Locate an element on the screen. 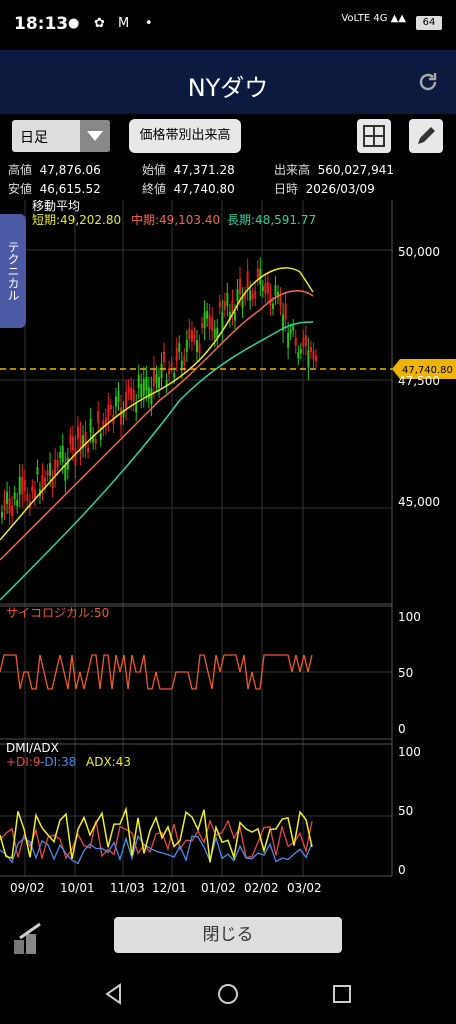 The width and height of the screenshot is (456, 1024). back-icon is located at coordinates (114, 994).